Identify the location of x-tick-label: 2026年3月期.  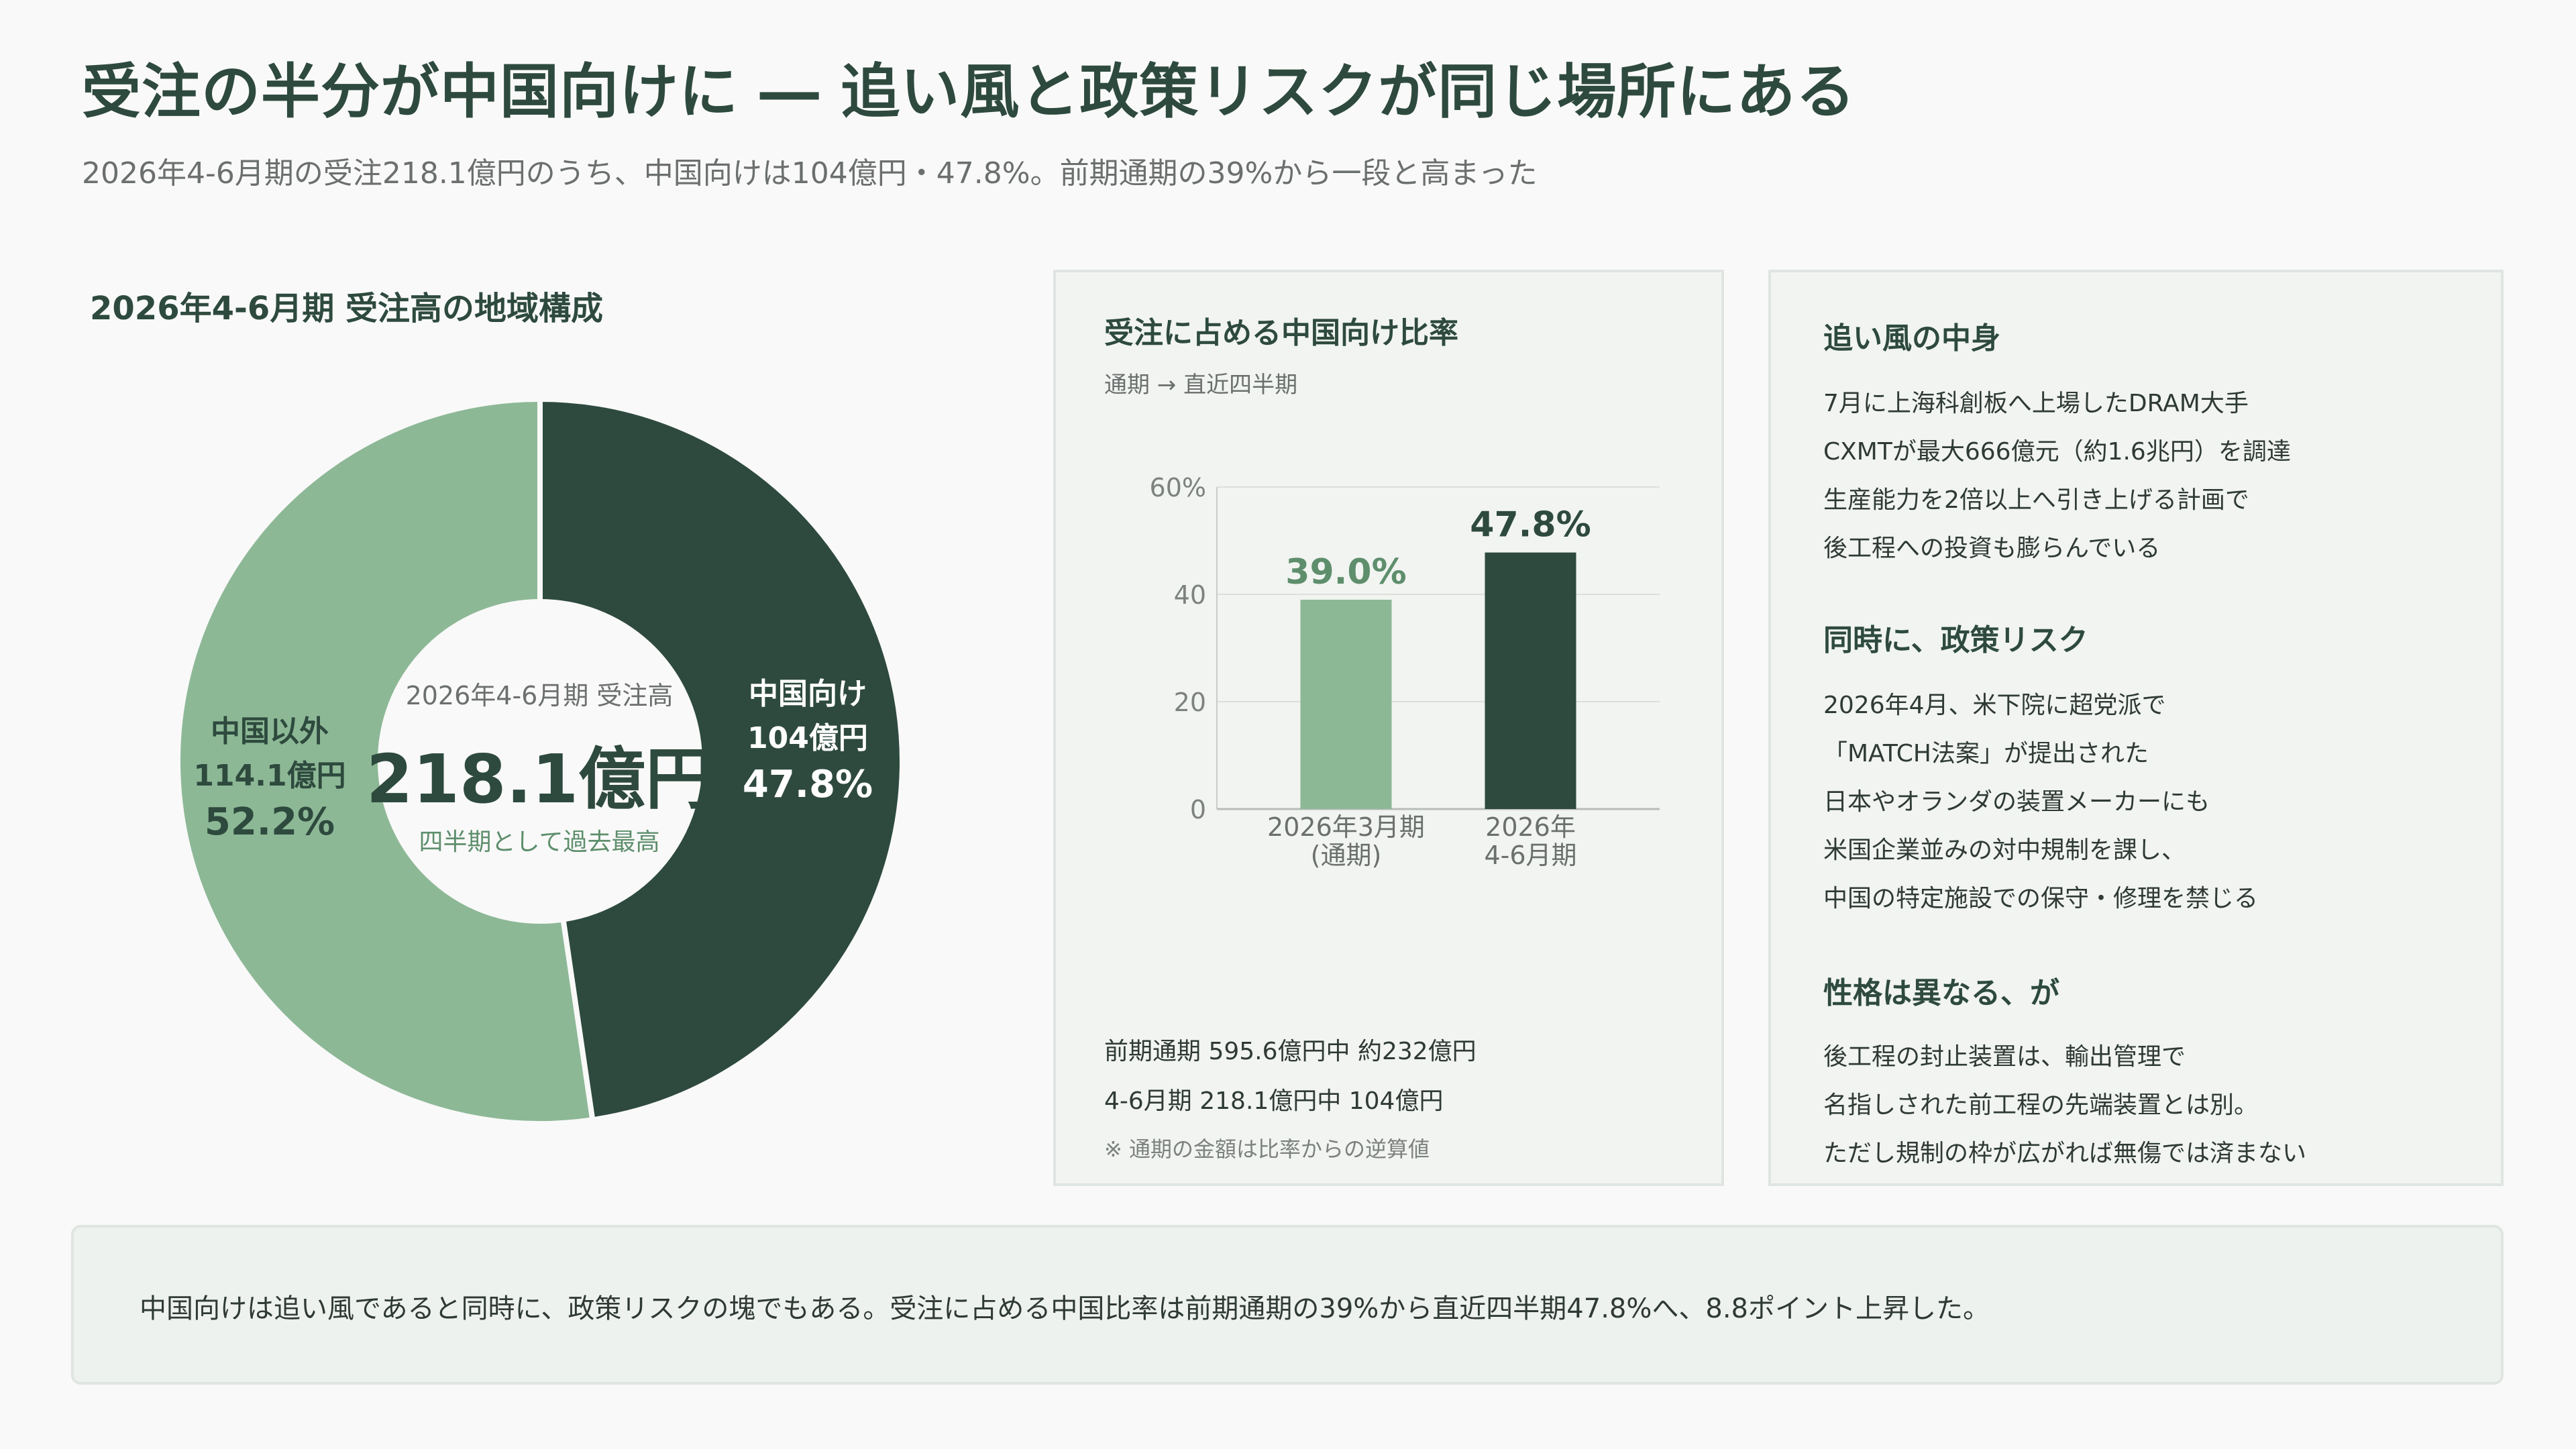
(1346, 827).